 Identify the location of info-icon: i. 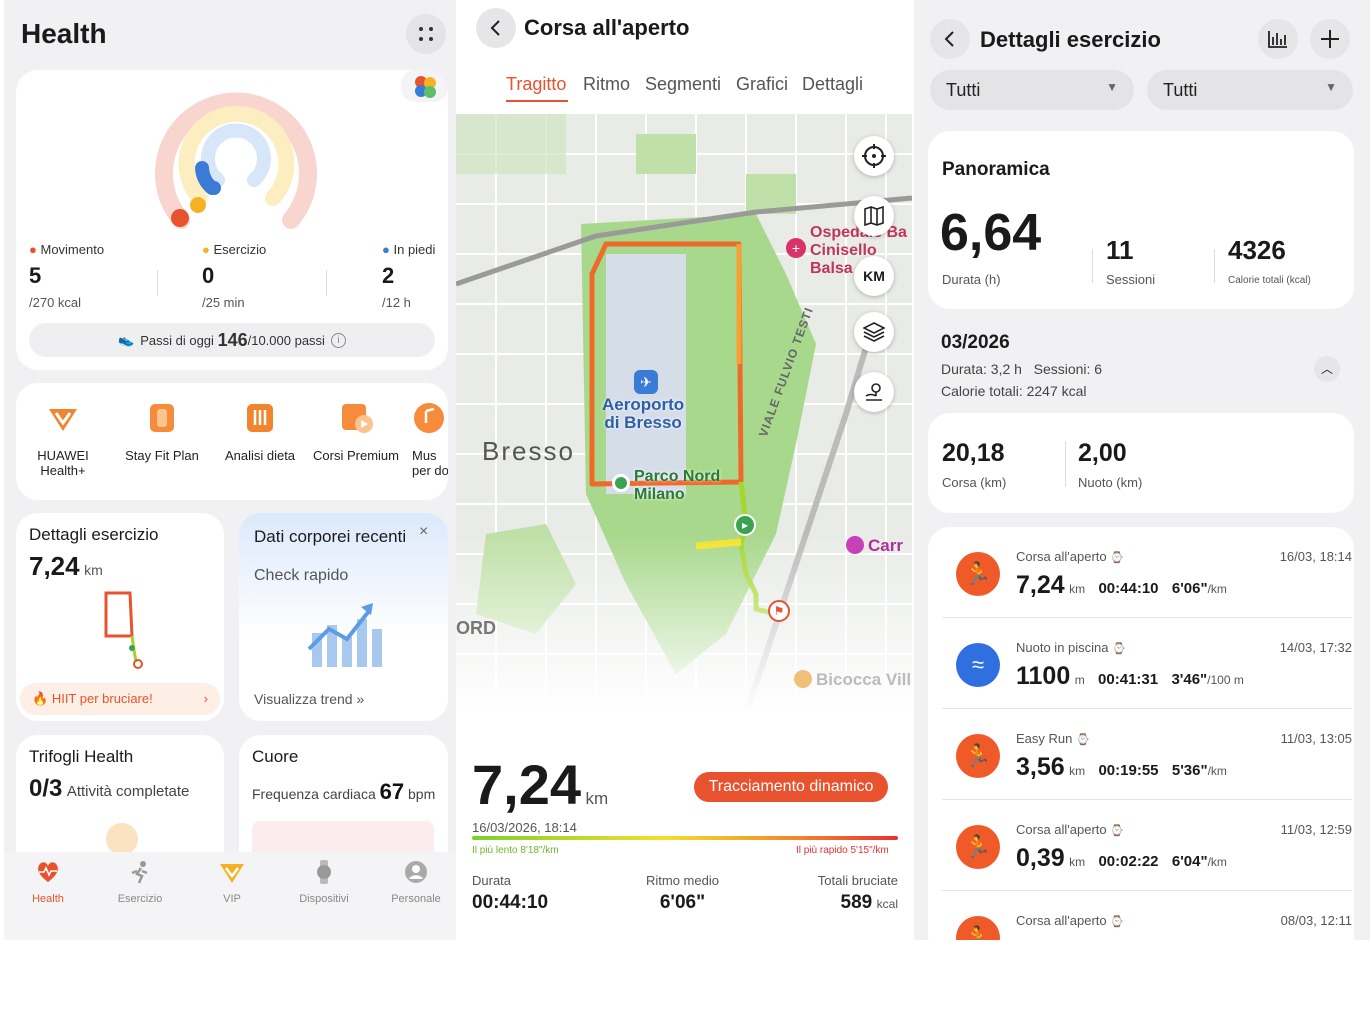
(338, 340).